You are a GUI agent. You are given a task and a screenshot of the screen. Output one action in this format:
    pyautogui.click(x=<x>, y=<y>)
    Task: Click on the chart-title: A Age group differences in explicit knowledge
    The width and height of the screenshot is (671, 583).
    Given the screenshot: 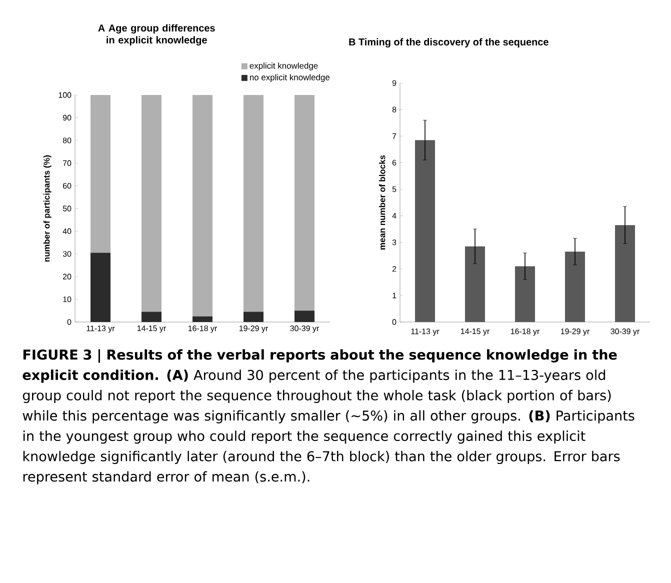 What is the action you would take?
    pyautogui.click(x=156, y=35)
    